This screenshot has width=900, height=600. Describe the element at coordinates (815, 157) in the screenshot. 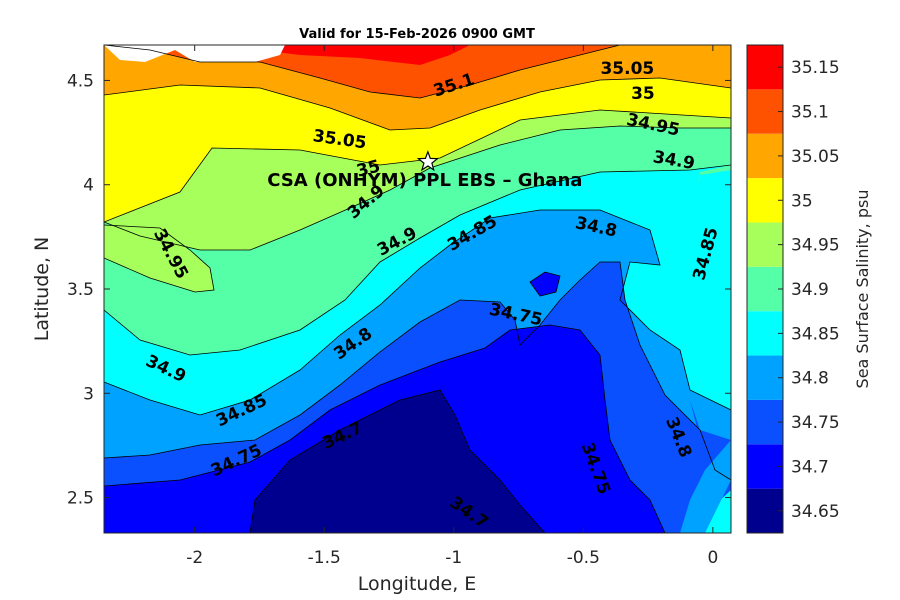

I see `colorbar-tick-label: 35.05` at that location.